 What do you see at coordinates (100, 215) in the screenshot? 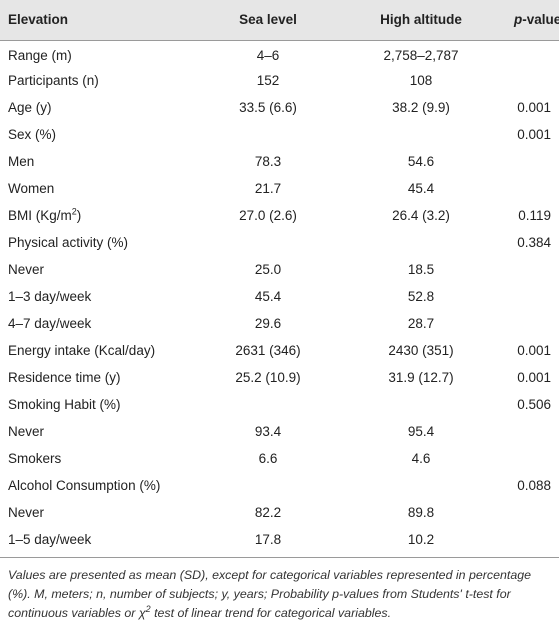
I see `table-cell: BMI (Kg/m2)` at bounding box center [100, 215].